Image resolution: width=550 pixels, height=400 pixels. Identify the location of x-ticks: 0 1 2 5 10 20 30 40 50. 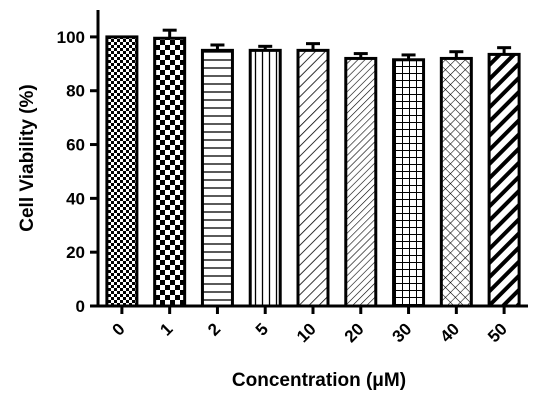
(310, 326).